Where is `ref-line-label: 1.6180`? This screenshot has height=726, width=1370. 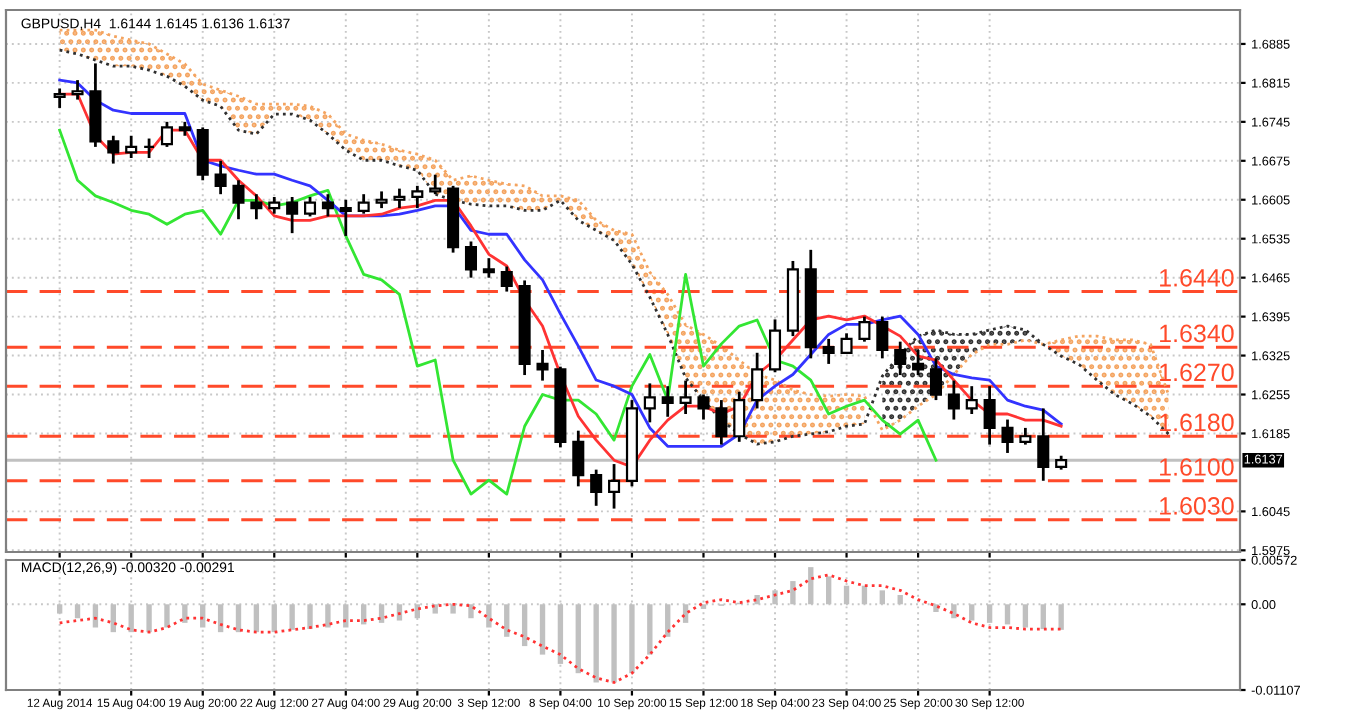 ref-line-label: 1.6180 is located at coordinates (1197, 422).